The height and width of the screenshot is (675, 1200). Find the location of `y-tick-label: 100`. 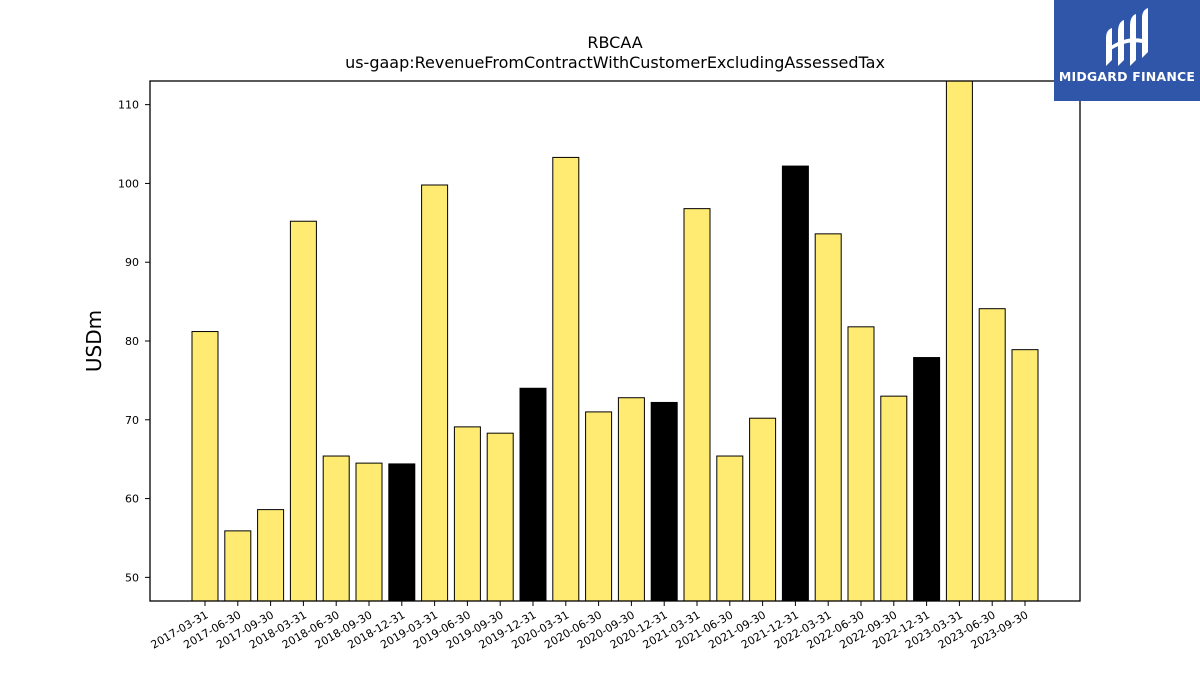

y-tick-label: 100 is located at coordinates (128, 183).